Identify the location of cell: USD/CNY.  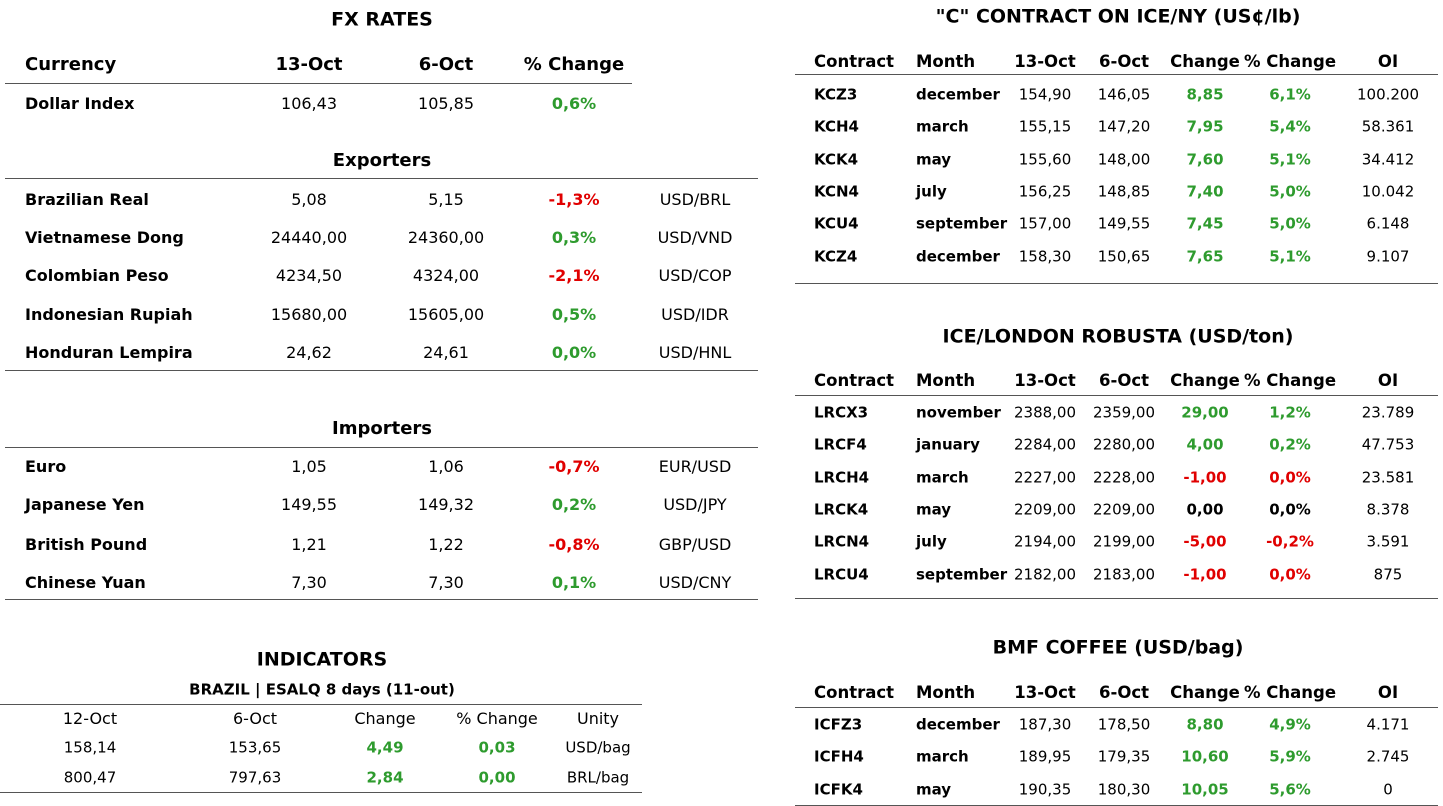
(695, 582).